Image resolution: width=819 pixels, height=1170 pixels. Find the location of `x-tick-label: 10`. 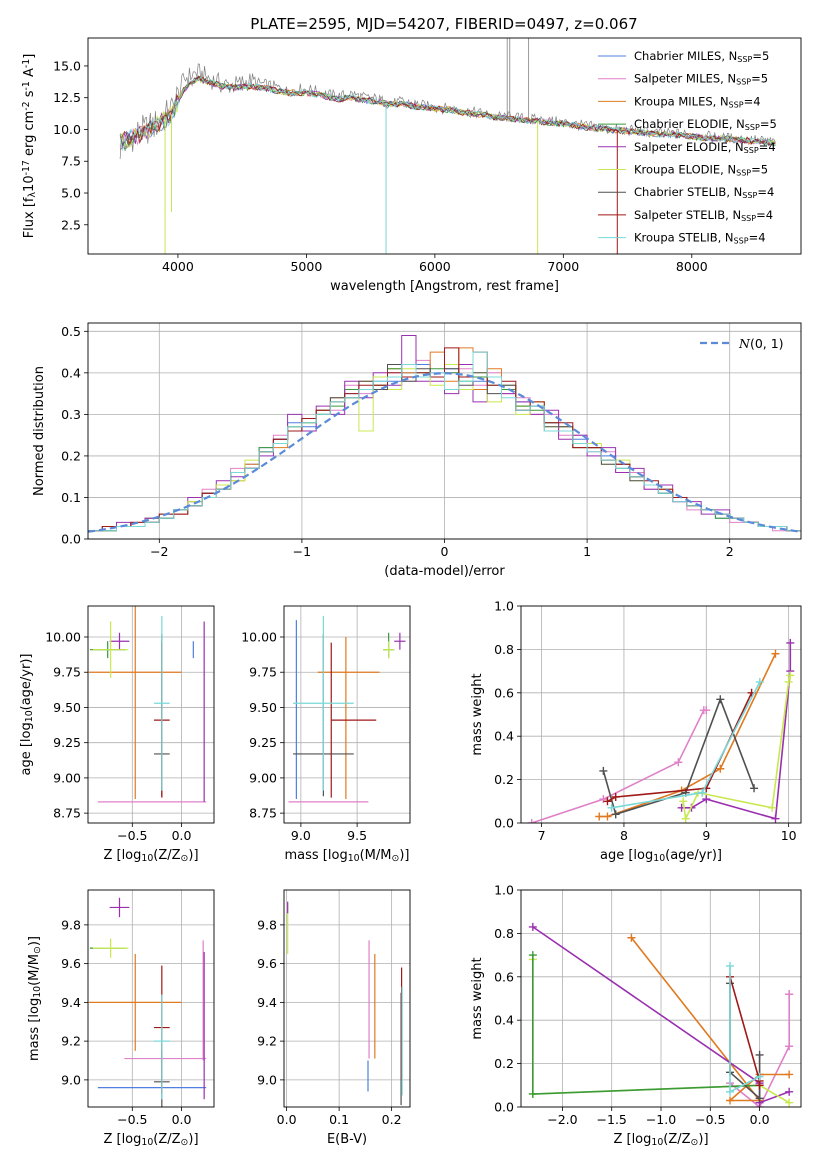

x-tick-label: 10 is located at coordinates (789, 835).